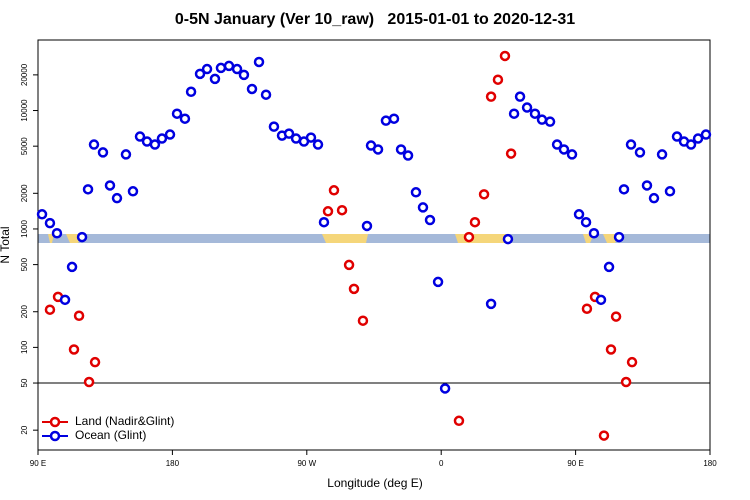 This screenshot has width=750, height=500. What do you see at coordinates (24, 74) in the screenshot?
I see `y-tick-label: 20000` at bounding box center [24, 74].